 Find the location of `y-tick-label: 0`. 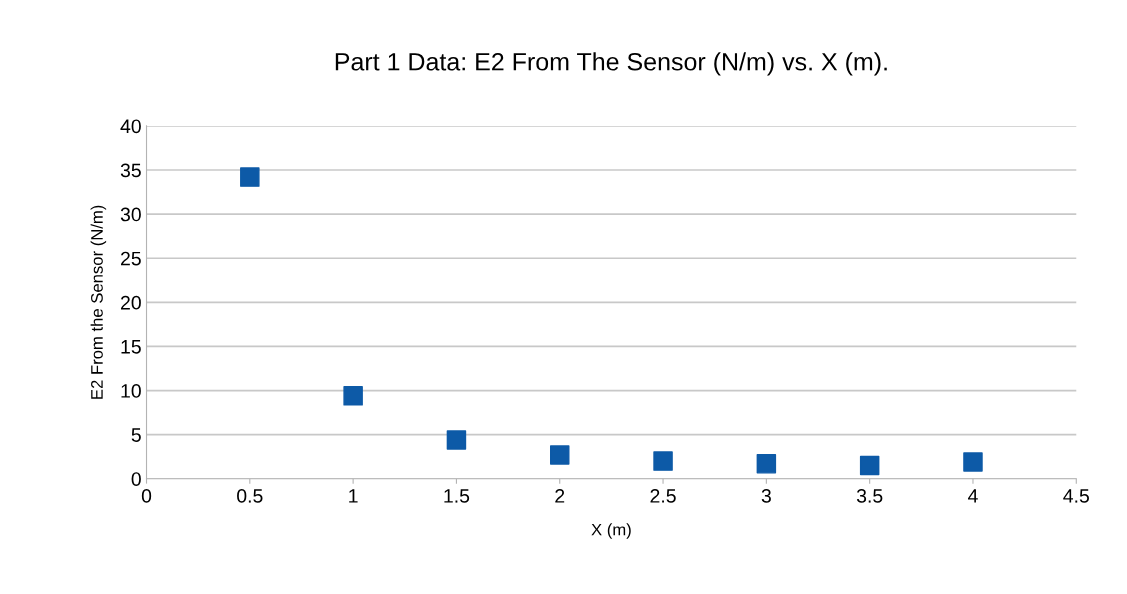

y-tick-label: 0 is located at coordinates (136, 479).